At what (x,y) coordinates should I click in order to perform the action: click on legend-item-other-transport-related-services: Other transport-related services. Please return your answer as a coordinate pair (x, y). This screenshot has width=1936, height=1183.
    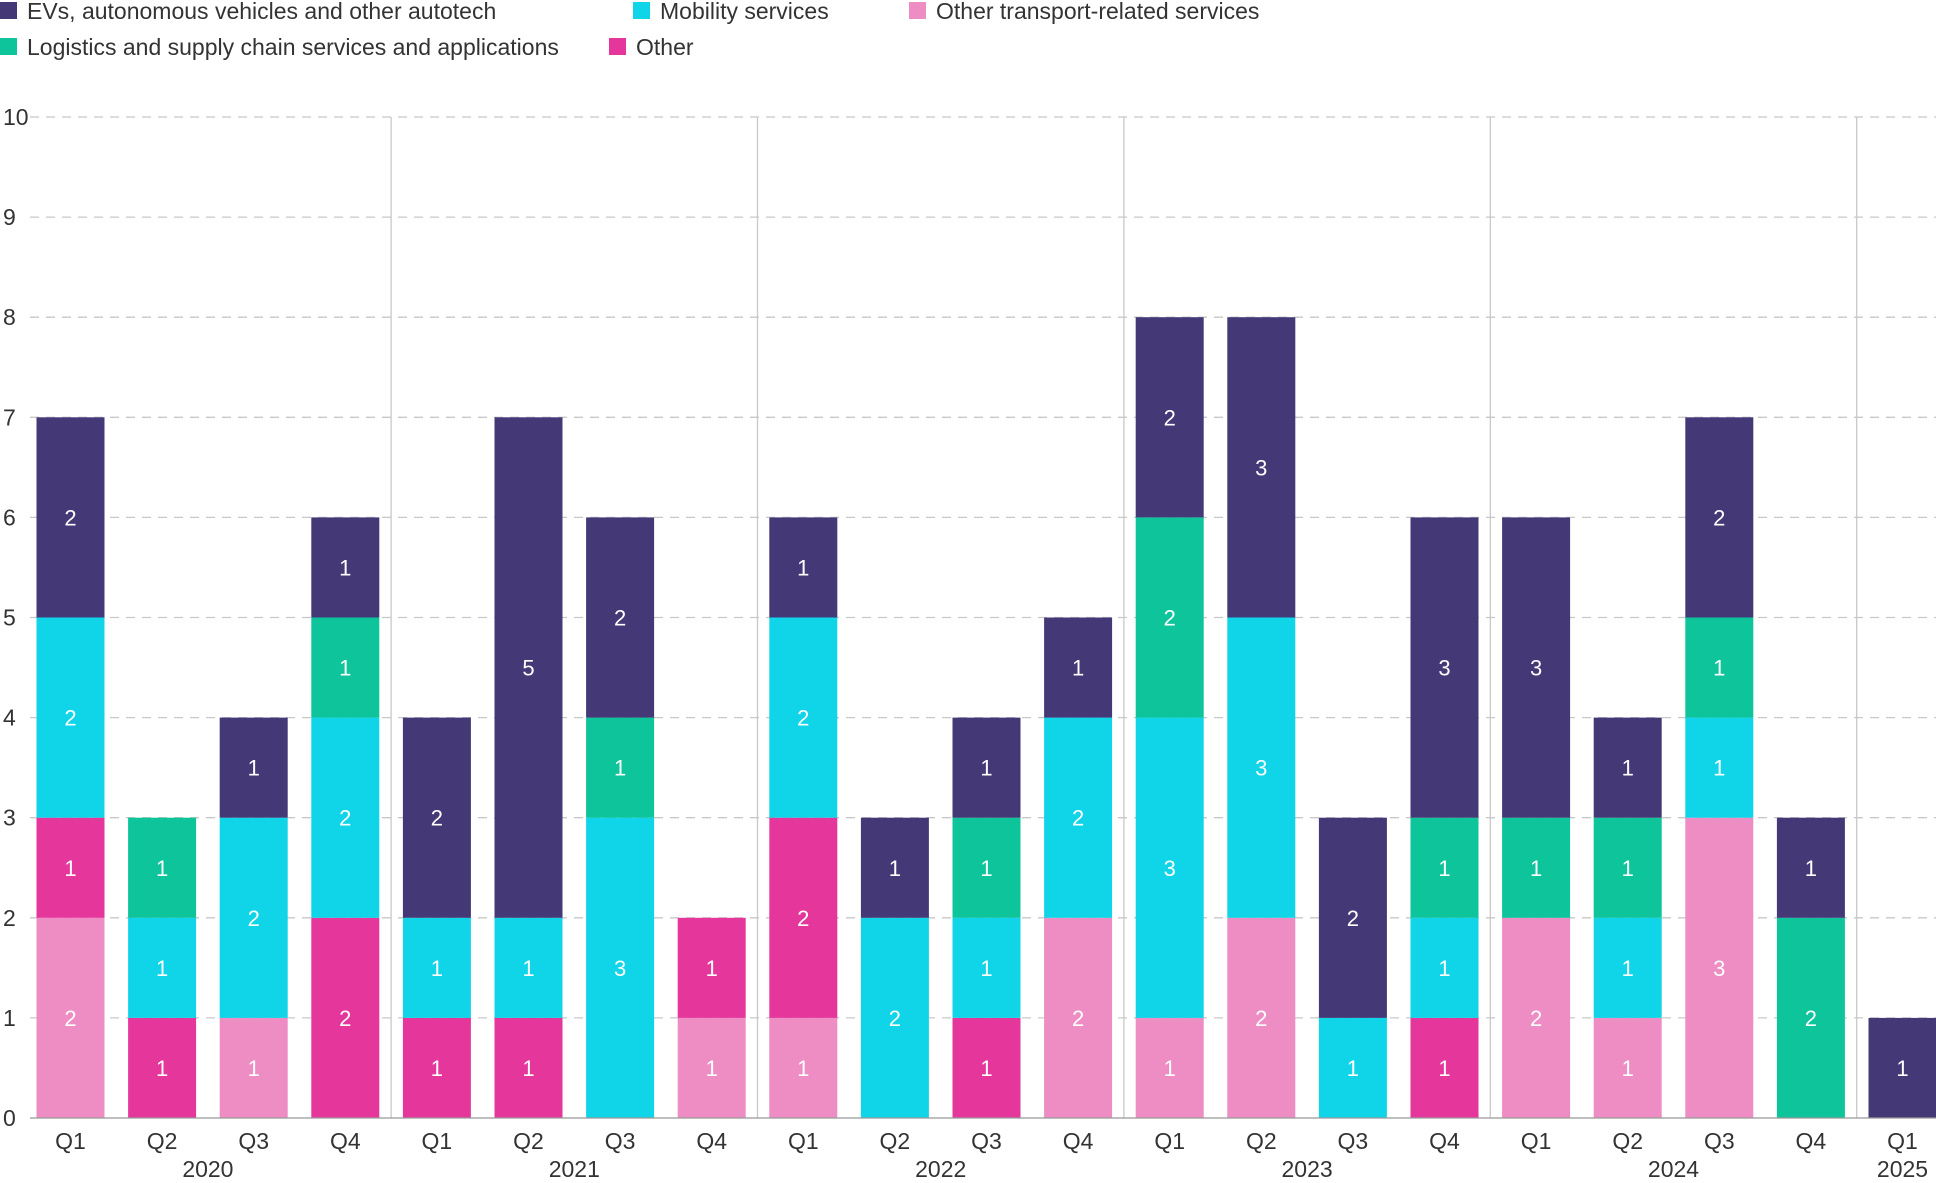
    Looking at the image, I should click on (1084, 12).